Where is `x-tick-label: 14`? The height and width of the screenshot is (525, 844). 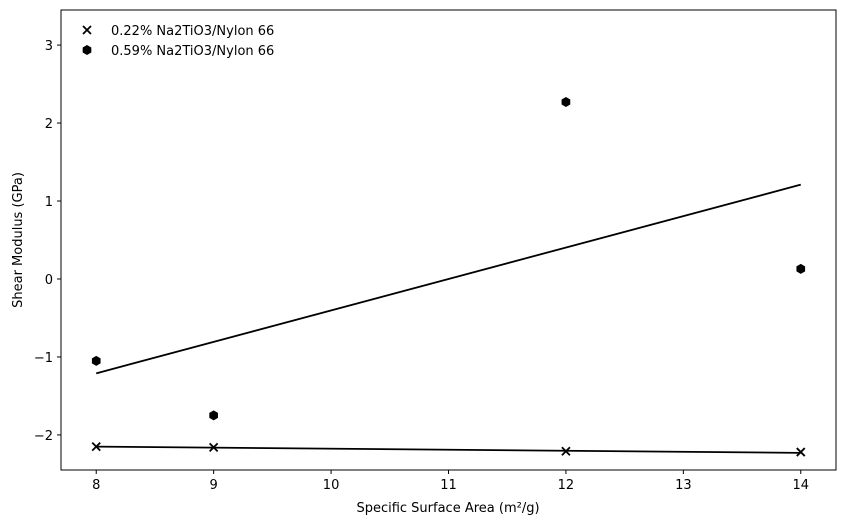
x-tick-label: 14 is located at coordinates (800, 485).